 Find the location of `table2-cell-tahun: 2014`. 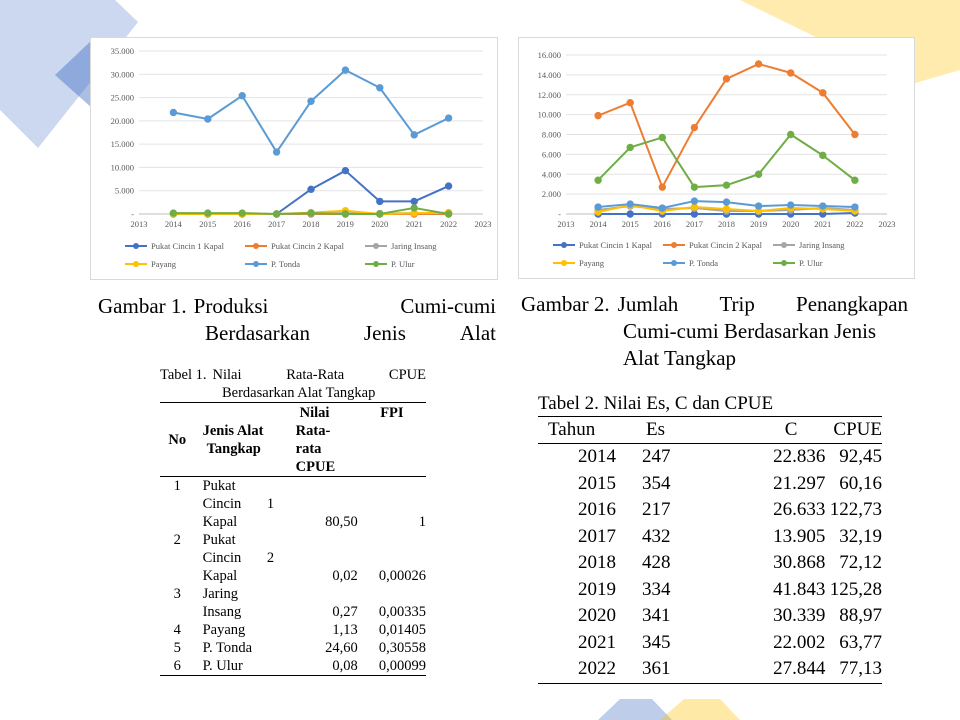

table2-cell-tahun: 2014 is located at coordinates (597, 457).